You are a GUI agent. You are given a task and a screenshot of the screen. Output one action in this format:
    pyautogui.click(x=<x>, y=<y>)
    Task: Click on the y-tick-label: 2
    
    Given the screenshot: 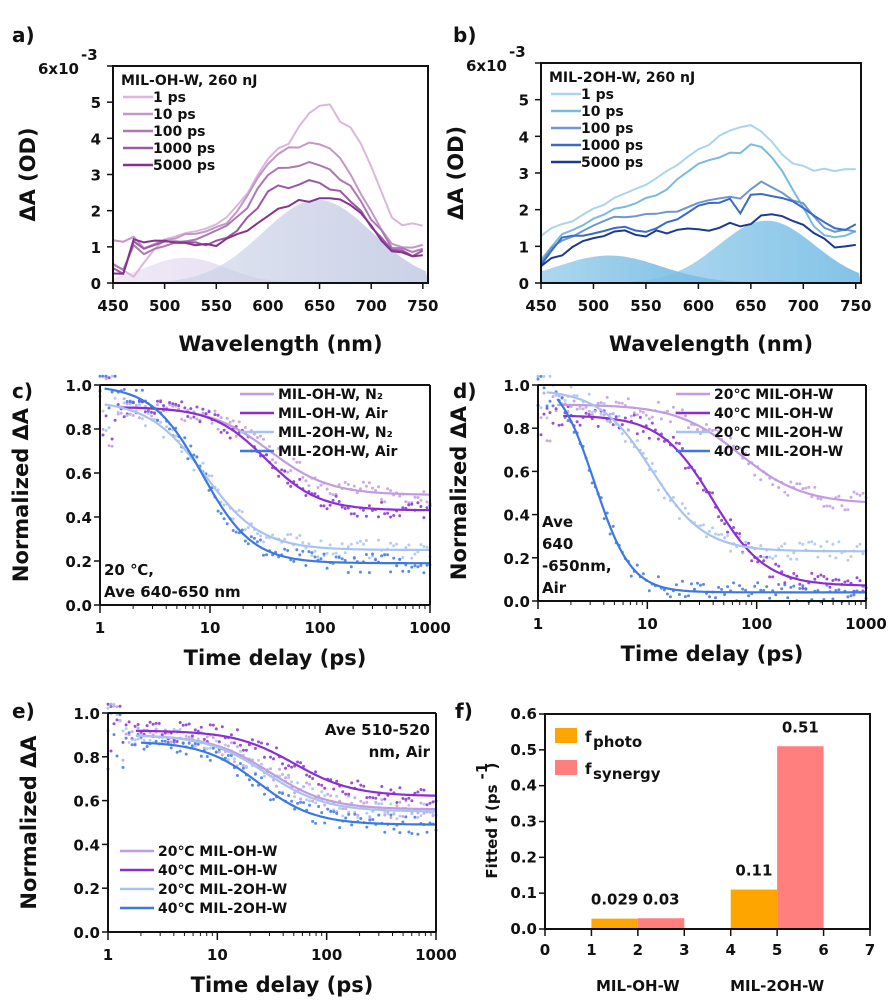 What is the action you would take?
    pyautogui.click(x=96, y=212)
    